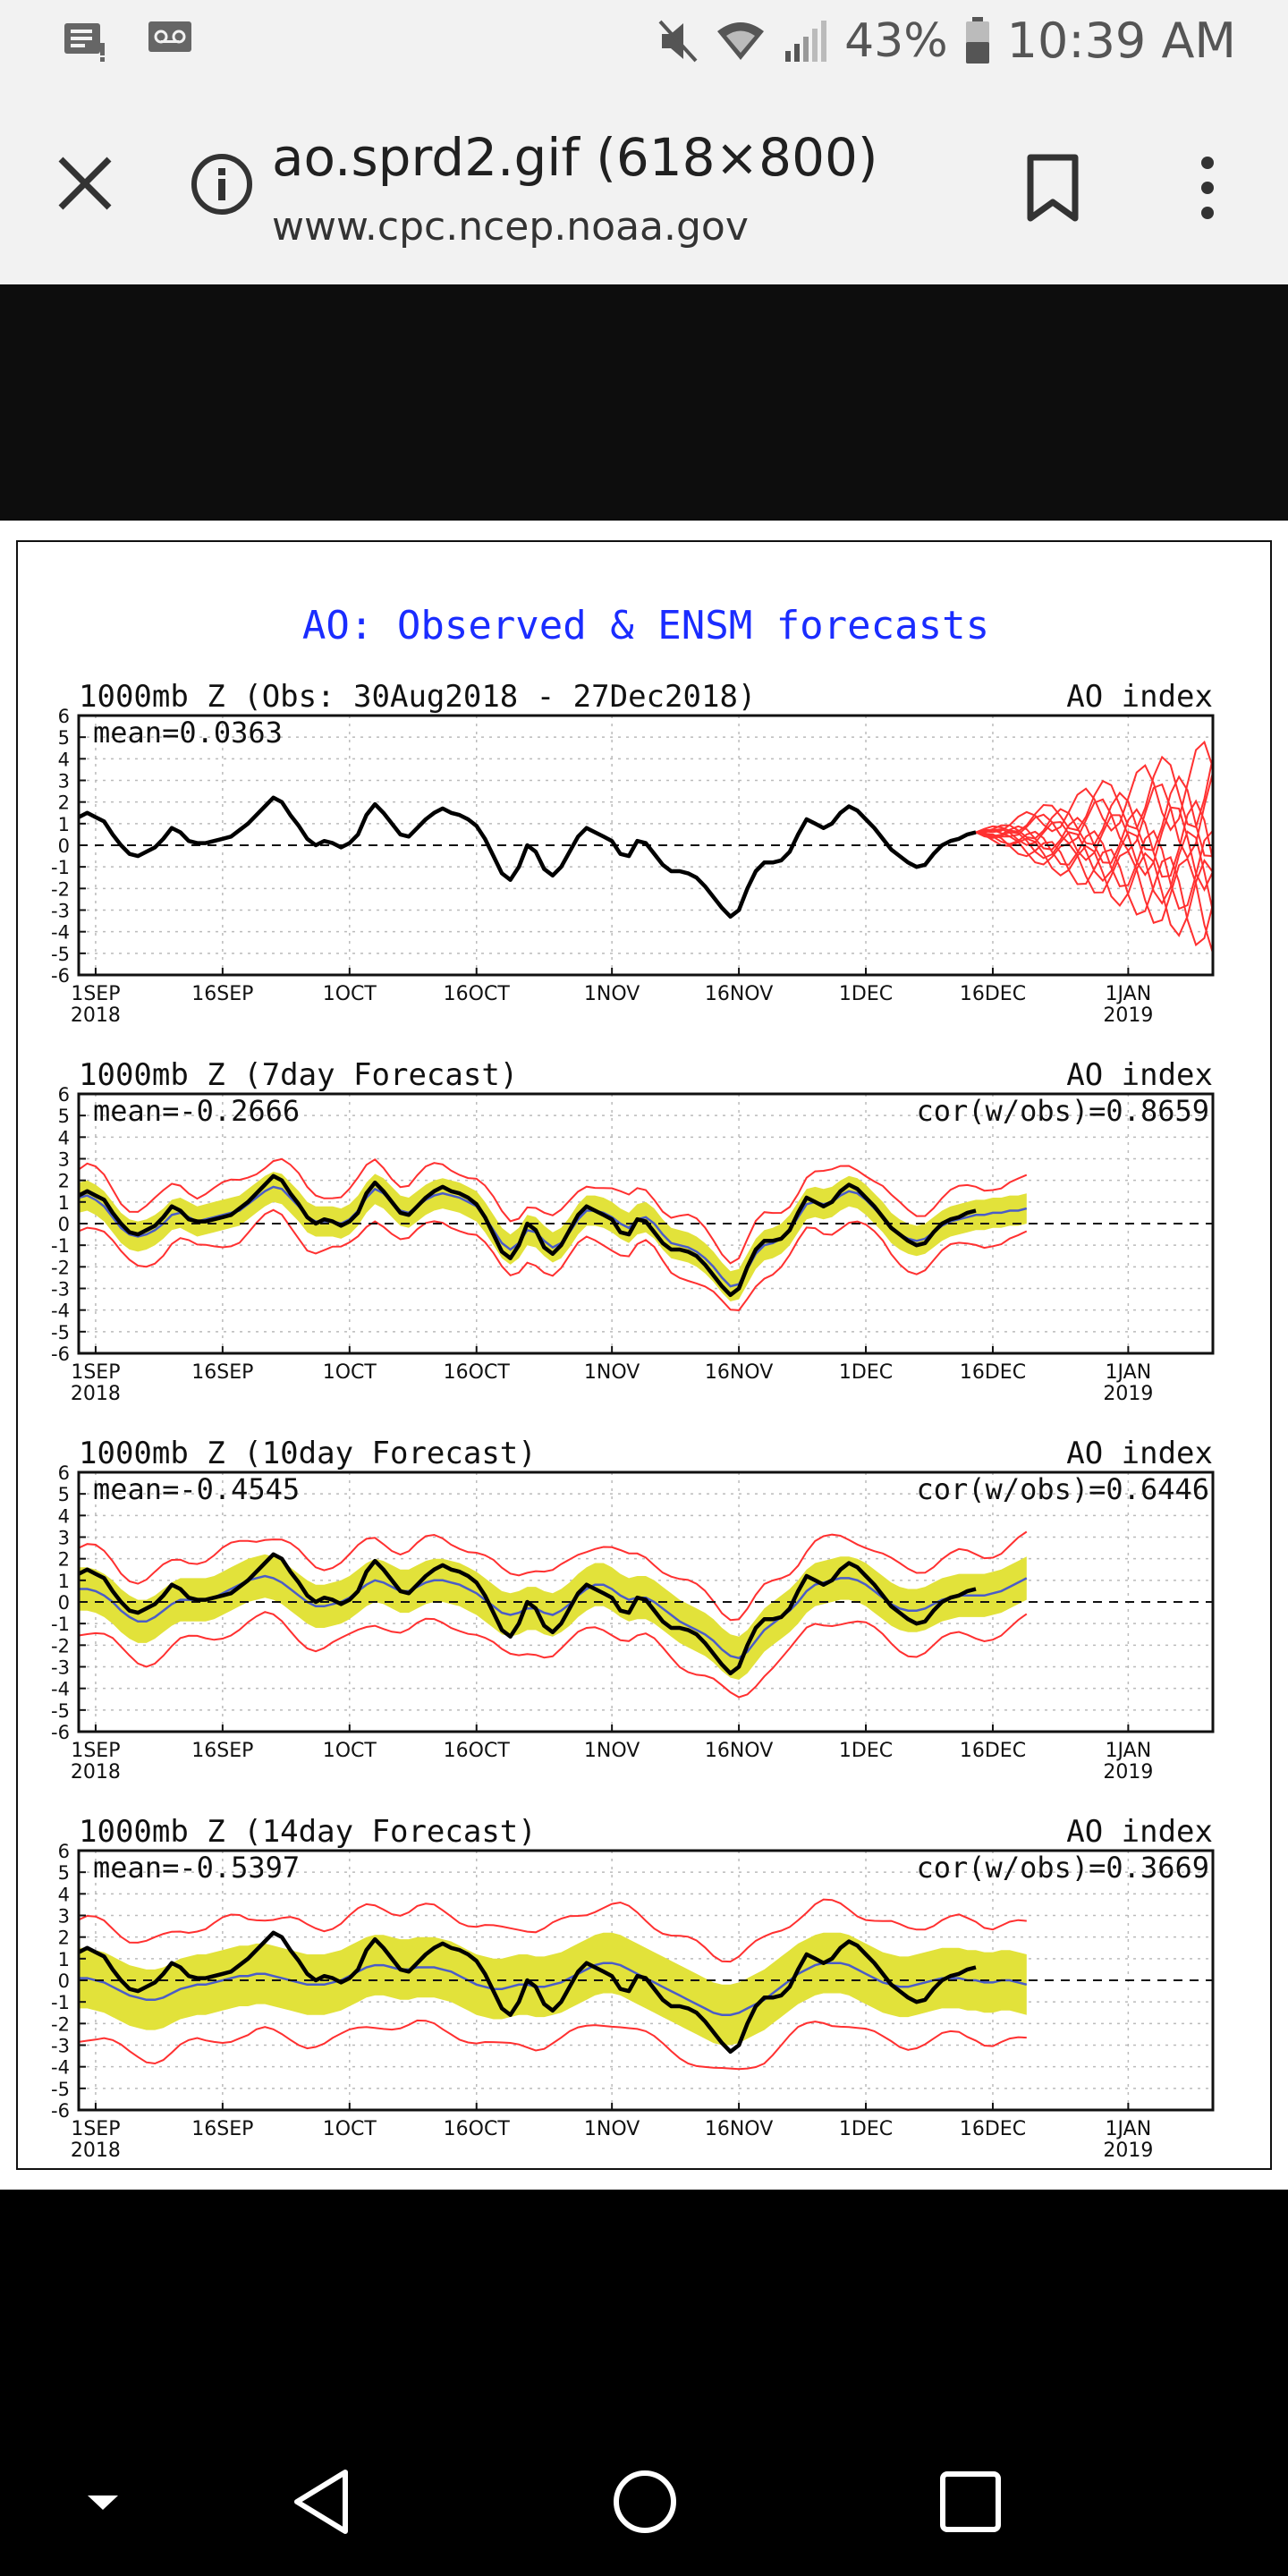  Describe the element at coordinates (188, 733) in the screenshot. I see `mean-label: mean=0.0363` at that location.